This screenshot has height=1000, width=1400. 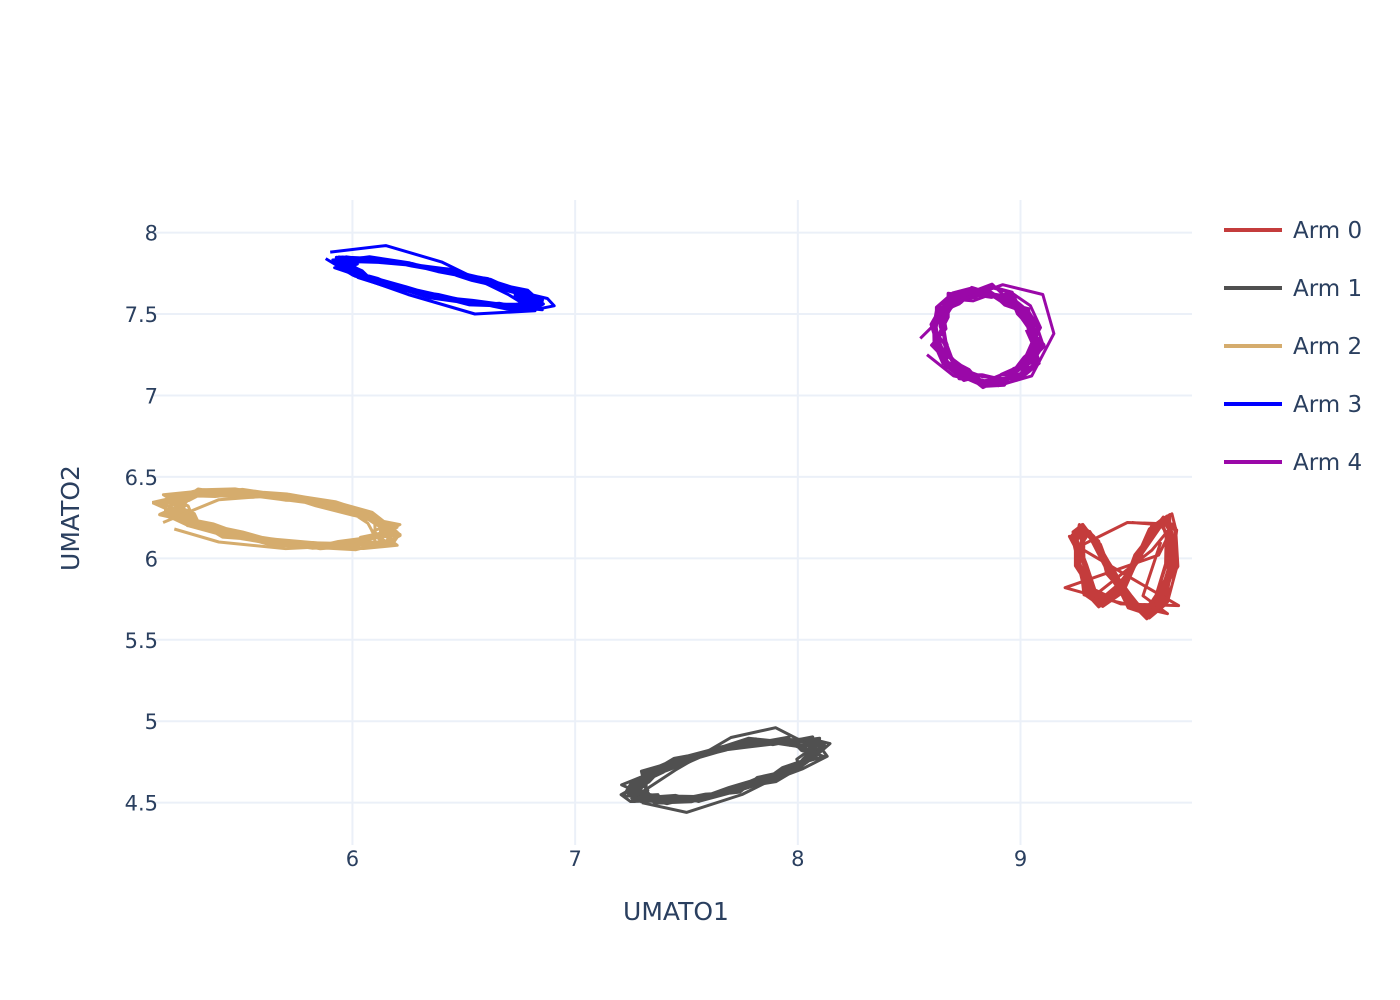 What do you see at coordinates (1327, 289) in the screenshot?
I see `legend-label: Arm 1` at bounding box center [1327, 289].